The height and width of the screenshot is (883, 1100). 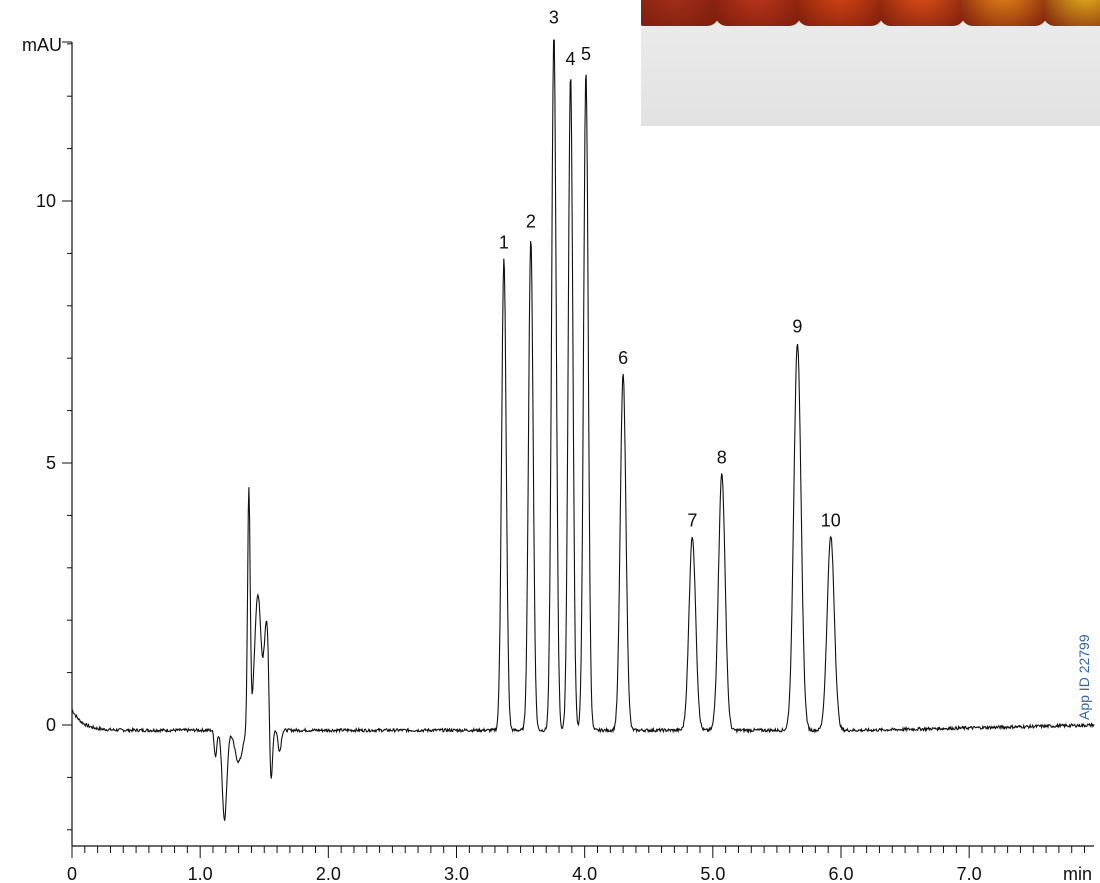 I want to click on y-ticks: 0 5 10, so click(x=54, y=436).